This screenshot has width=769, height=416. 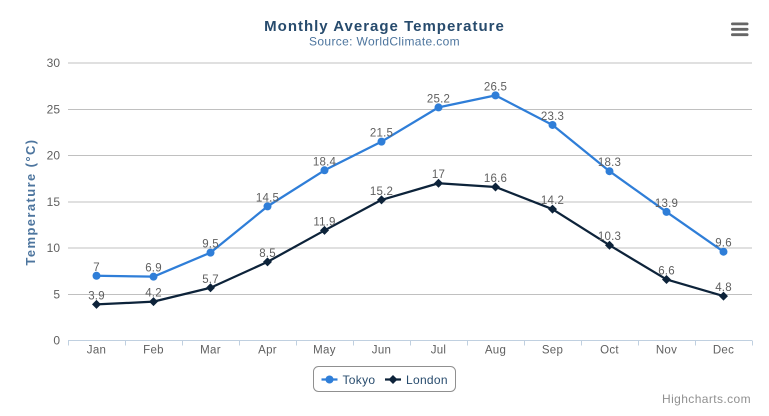 I want to click on svg-text: Jan, so click(x=96, y=351).